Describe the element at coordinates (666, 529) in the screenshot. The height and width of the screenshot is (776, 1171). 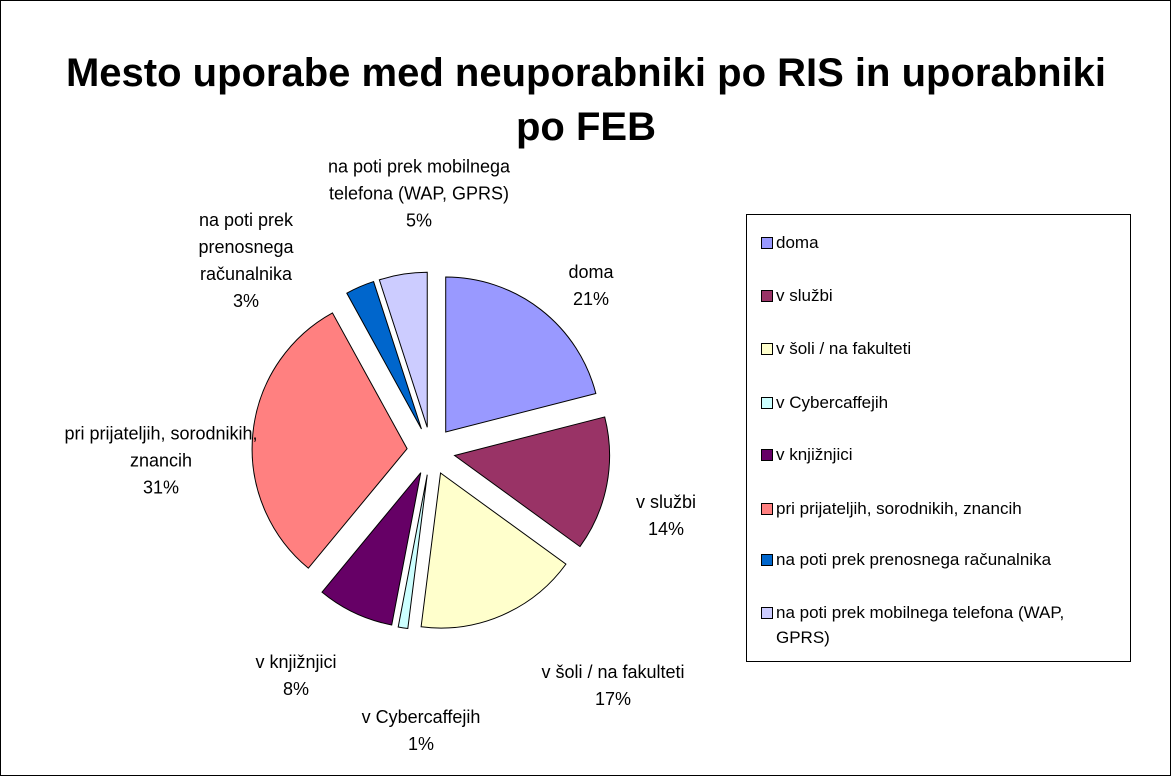
I see `label-value: 14%` at that location.